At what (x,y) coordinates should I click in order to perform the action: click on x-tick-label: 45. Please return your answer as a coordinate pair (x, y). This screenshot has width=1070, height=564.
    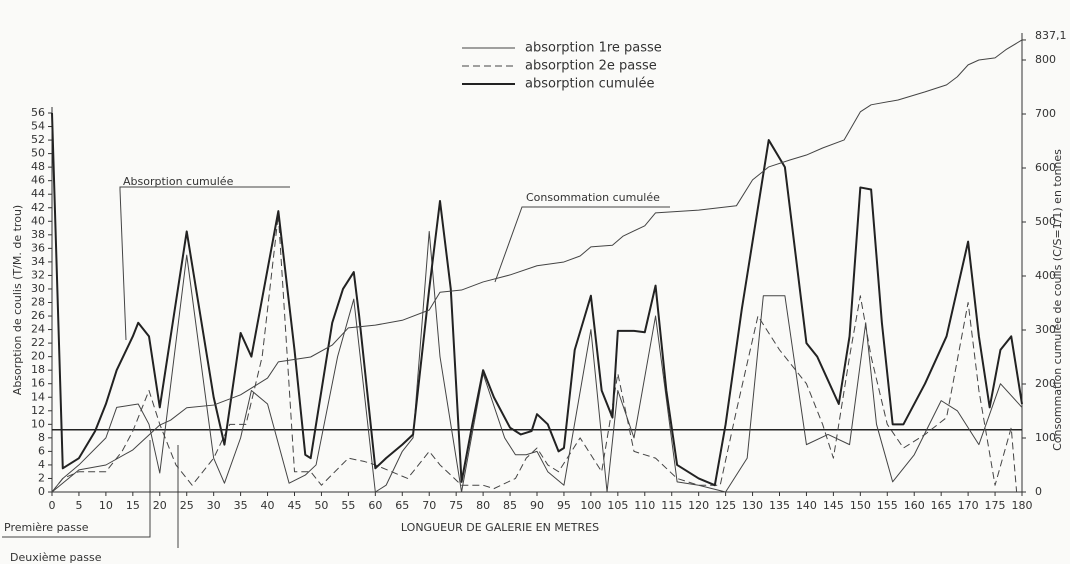
    Looking at the image, I should click on (295, 505).